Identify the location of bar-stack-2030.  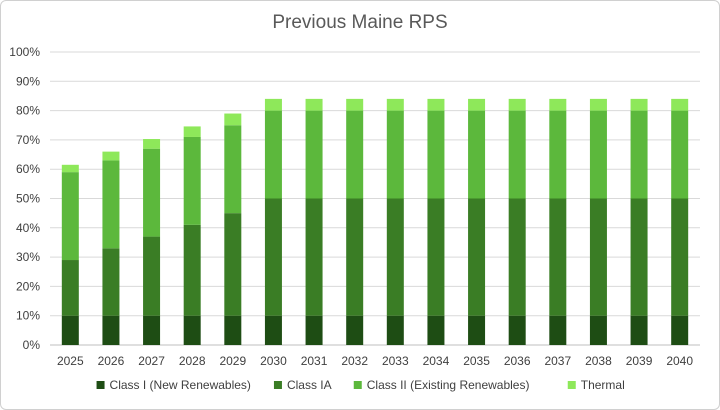
(273, 221).